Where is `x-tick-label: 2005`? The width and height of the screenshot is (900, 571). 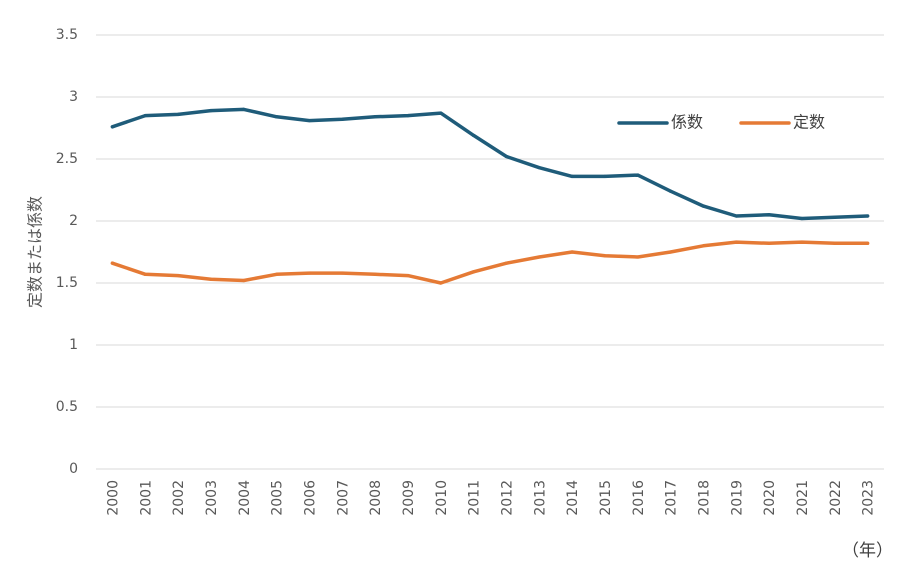 x-tick-label: 2005 is located at coordinates (278, 498).